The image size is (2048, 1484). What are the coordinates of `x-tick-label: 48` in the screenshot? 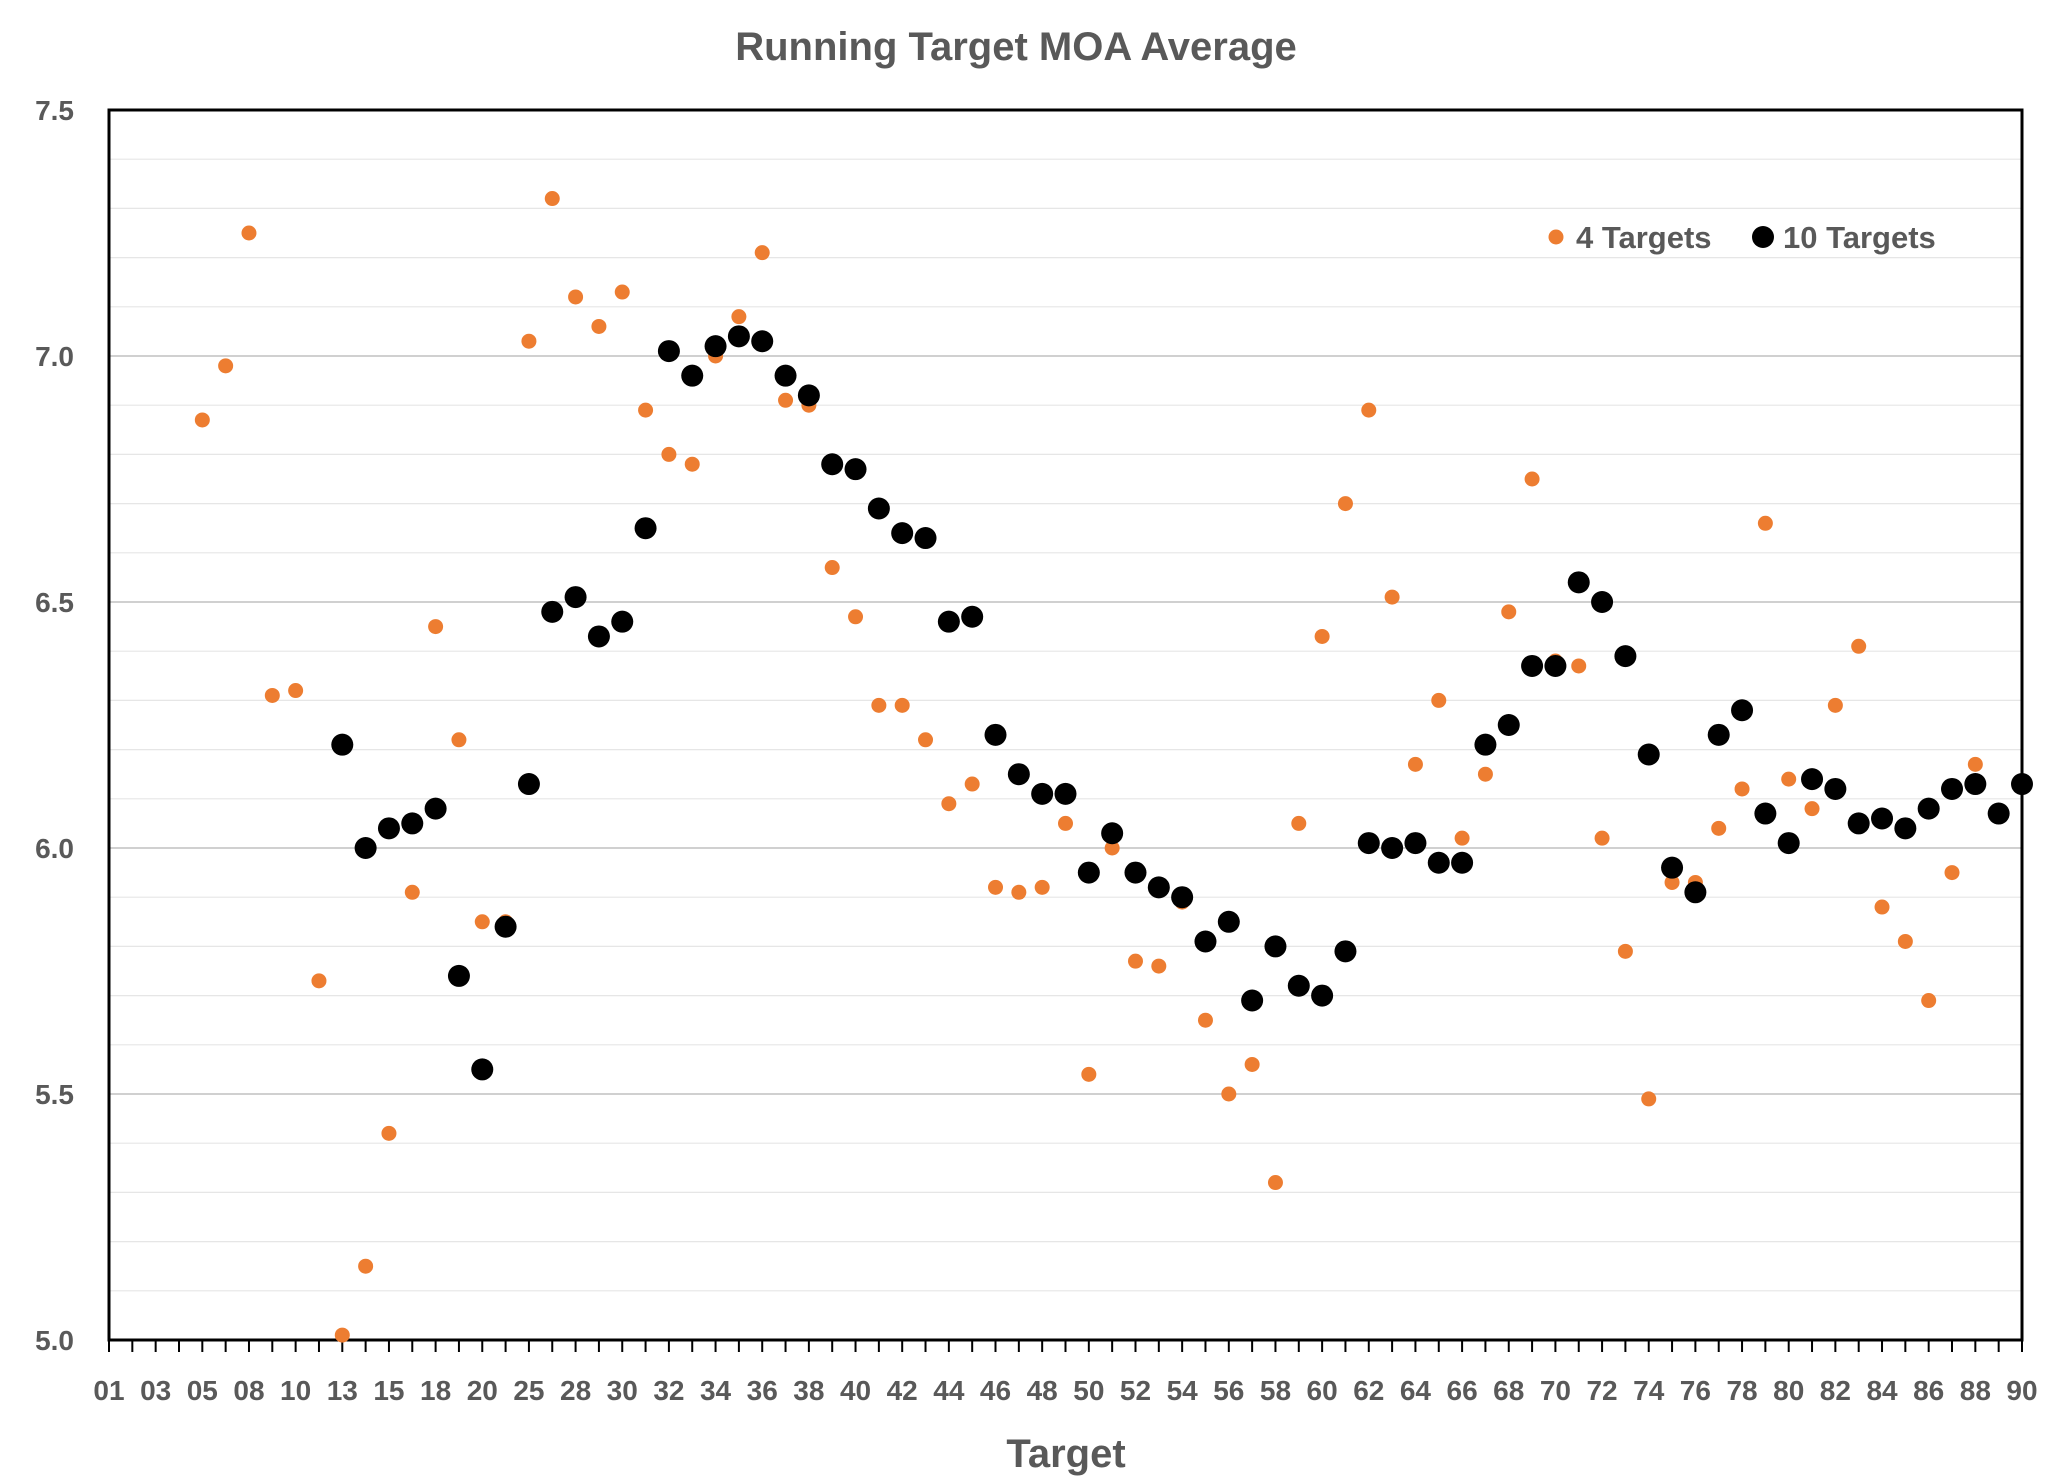 It's located at (1042, 1390).